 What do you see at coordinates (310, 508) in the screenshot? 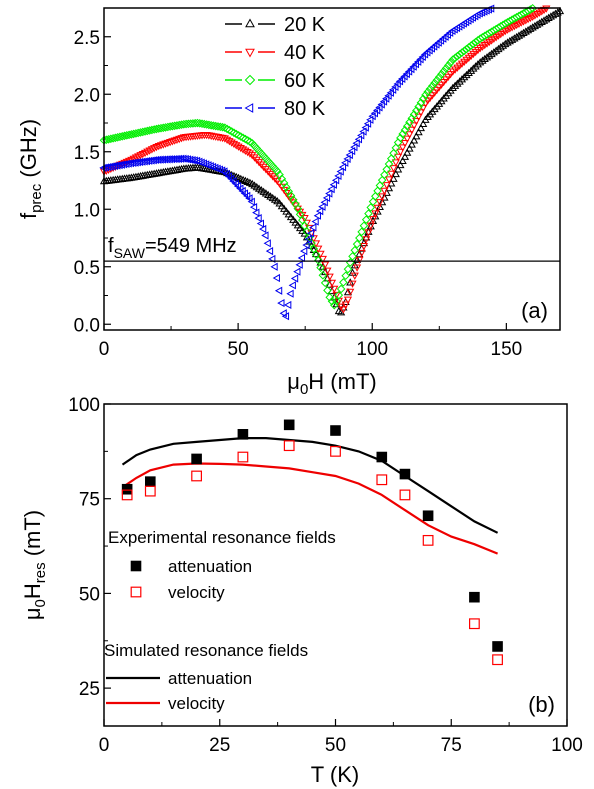
I see `simulated-velocity-line` at bounding box center [310, 508].